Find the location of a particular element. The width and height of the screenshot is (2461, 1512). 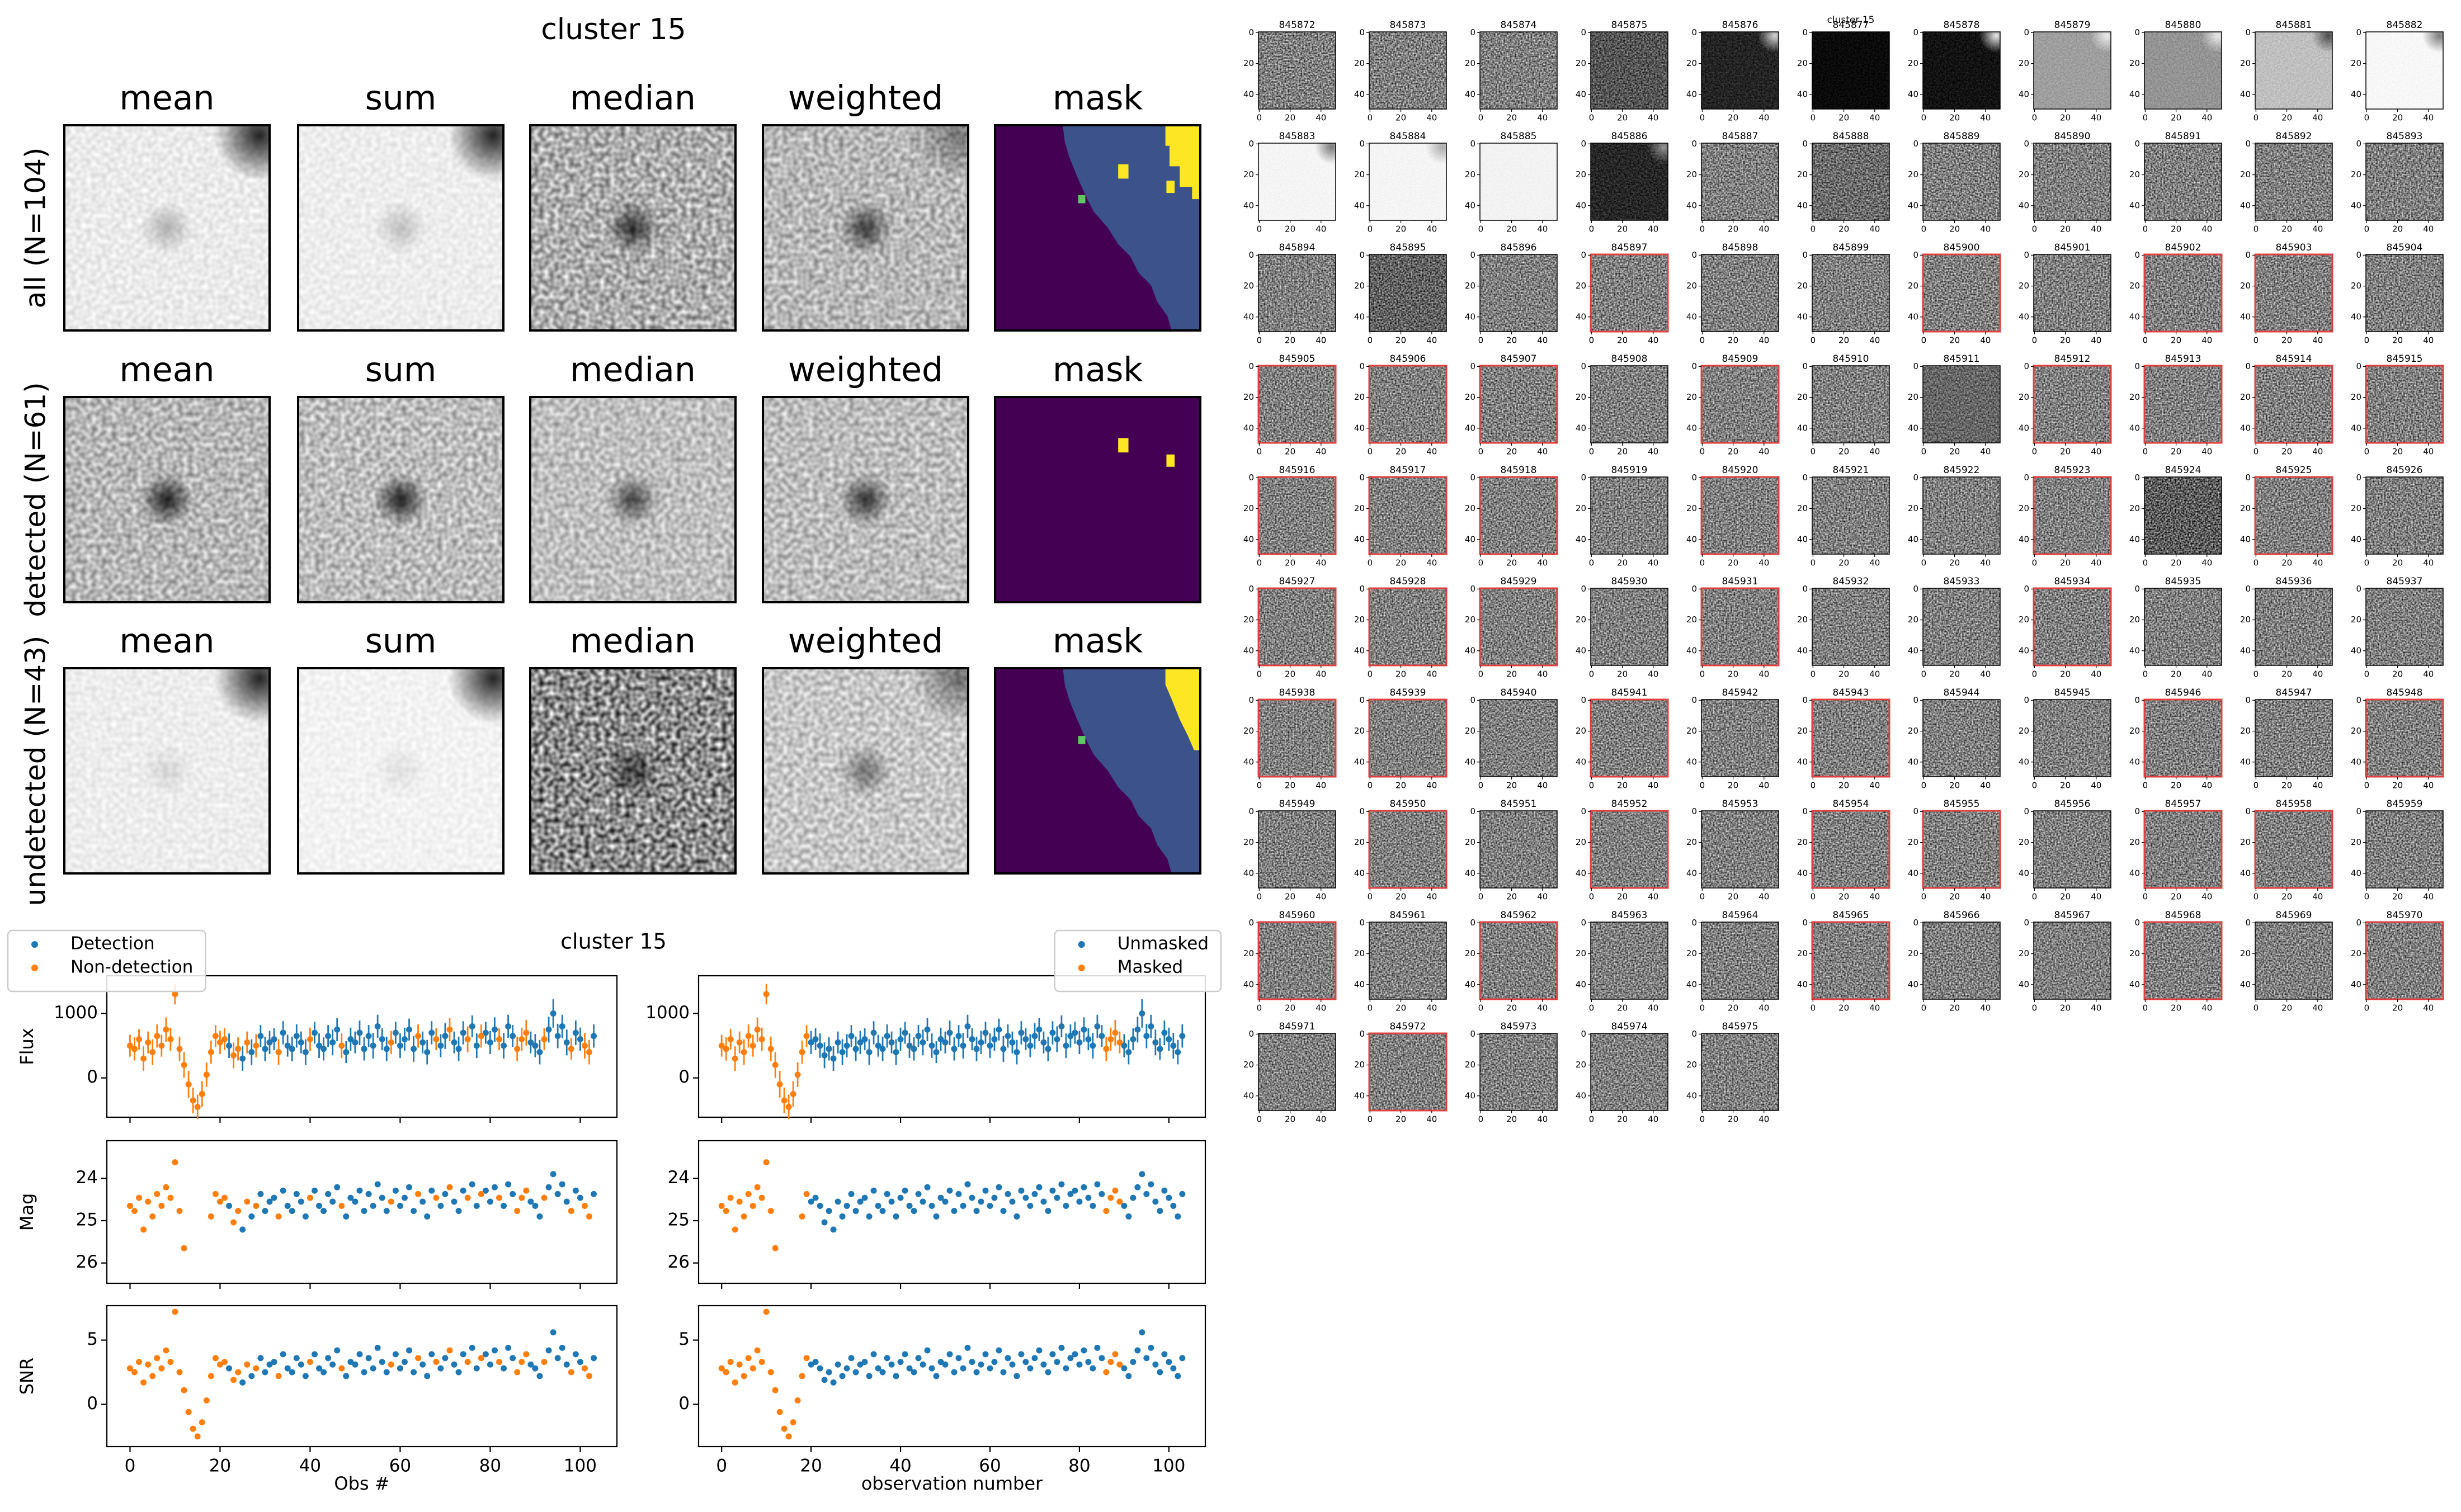

corner-blob is located at coordinates (1657, 153).